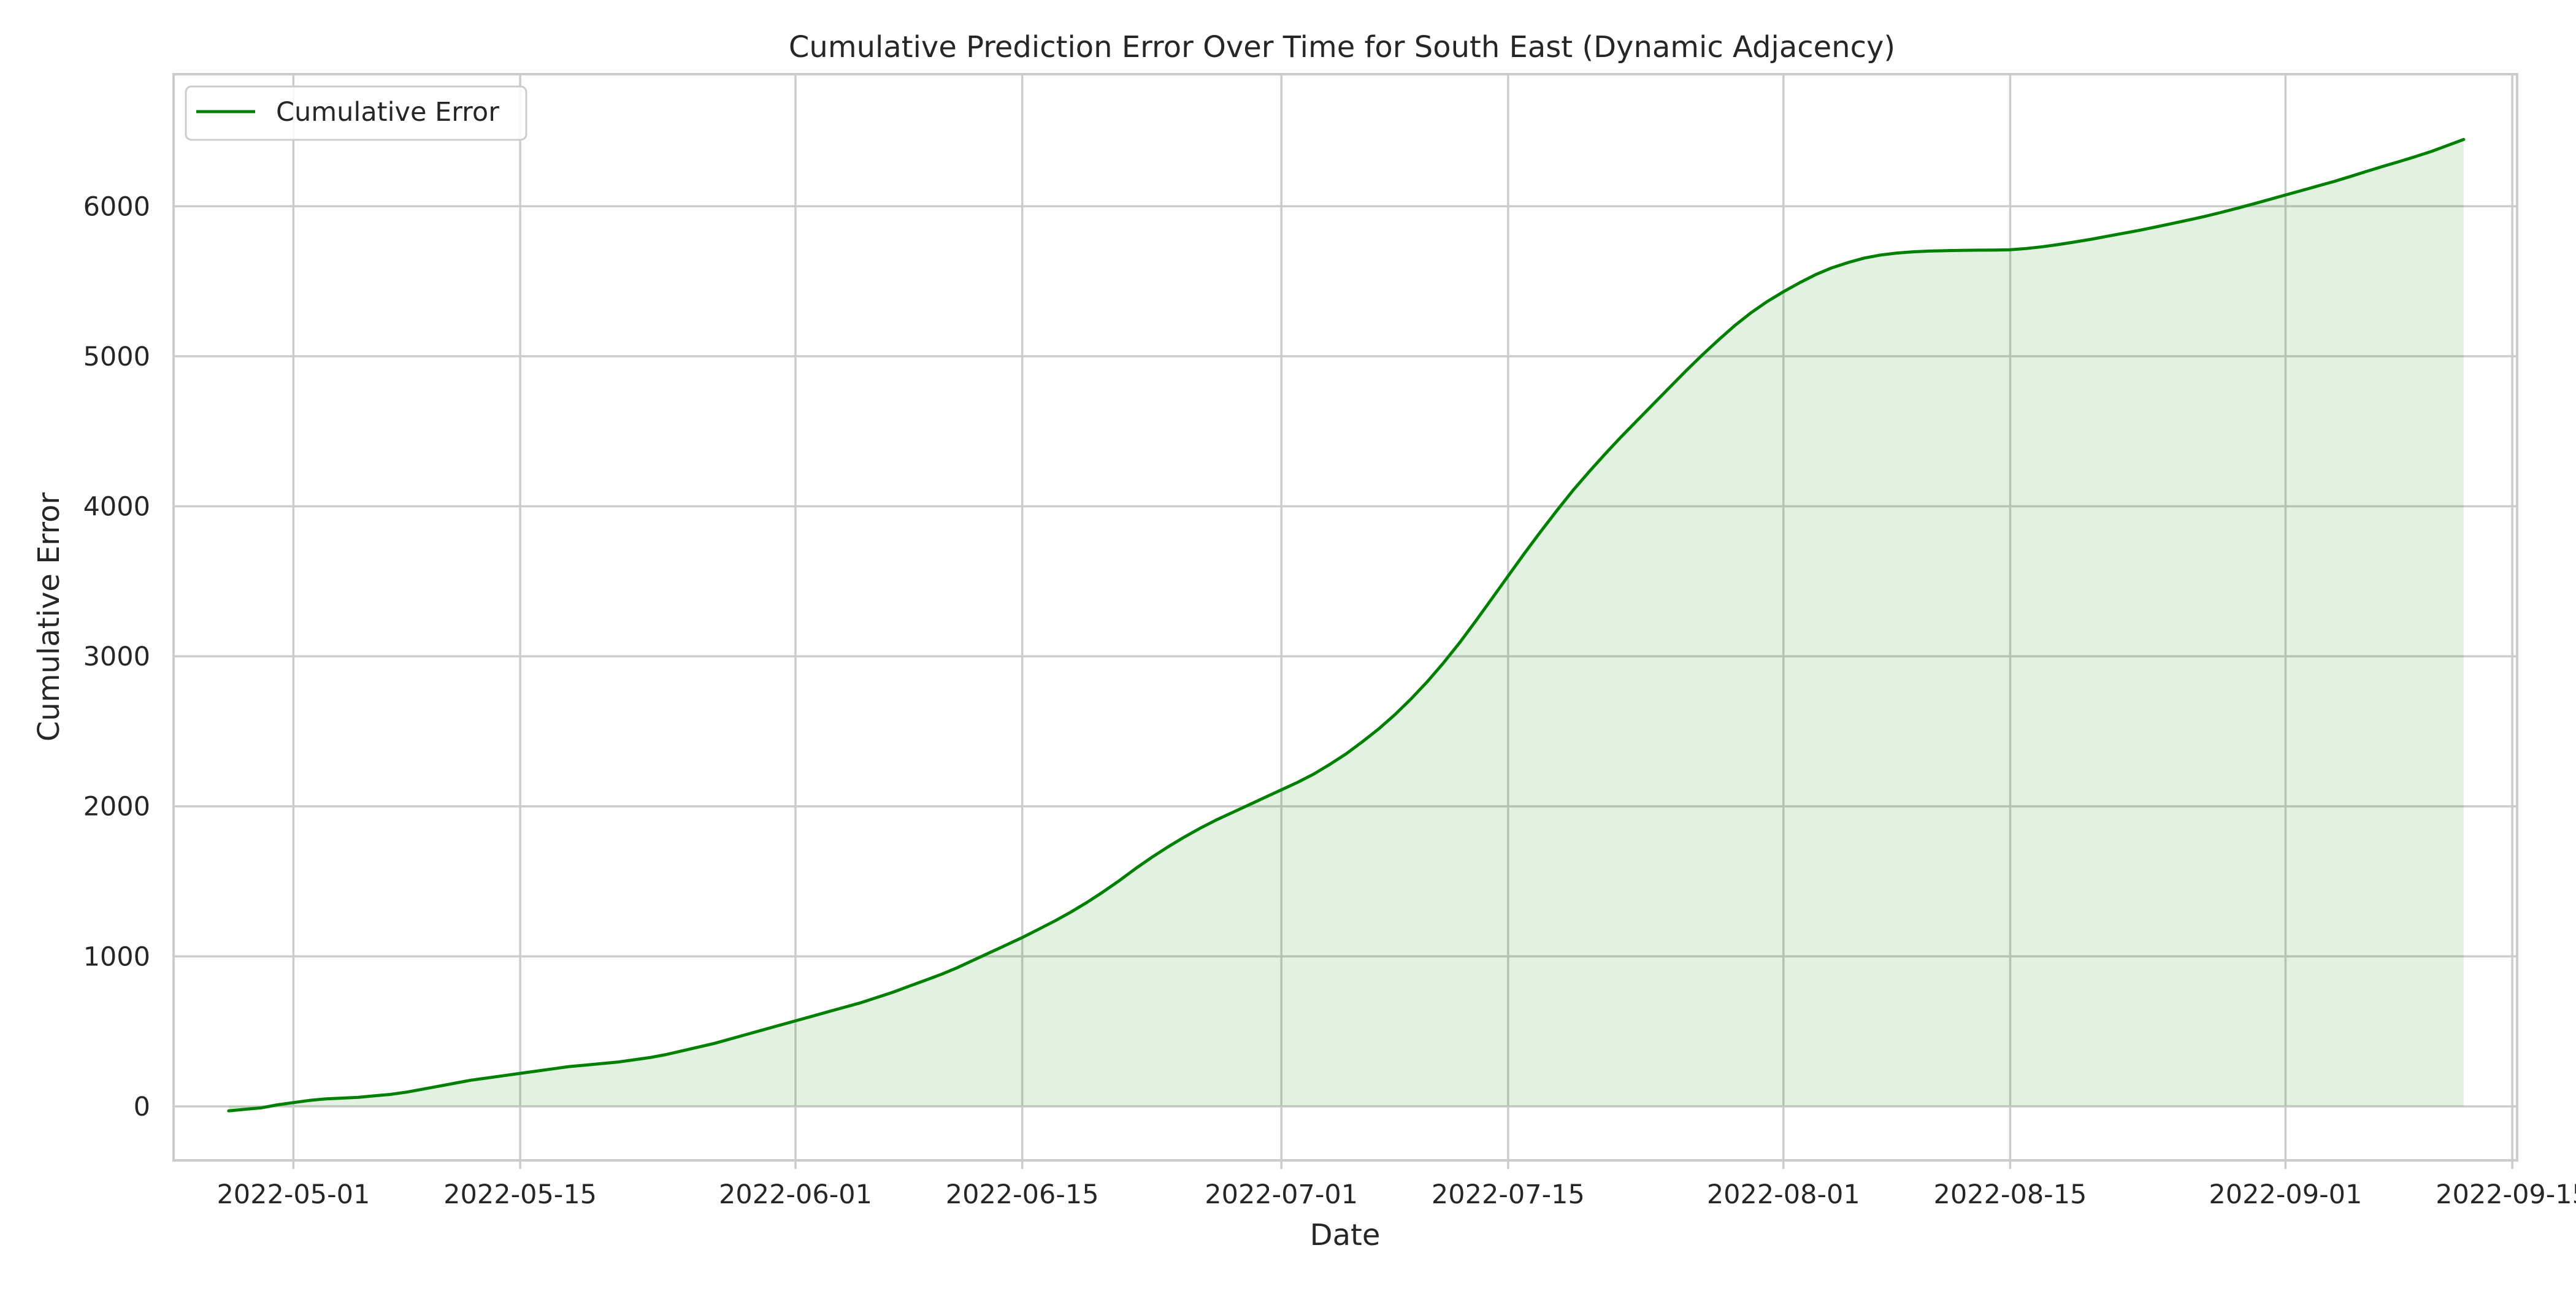 This screenshot has height=1291, width=2576. Describe the element at coordinates (387, 112) in the screenshot. I see `legend-label: Cumulative Error` at that location.